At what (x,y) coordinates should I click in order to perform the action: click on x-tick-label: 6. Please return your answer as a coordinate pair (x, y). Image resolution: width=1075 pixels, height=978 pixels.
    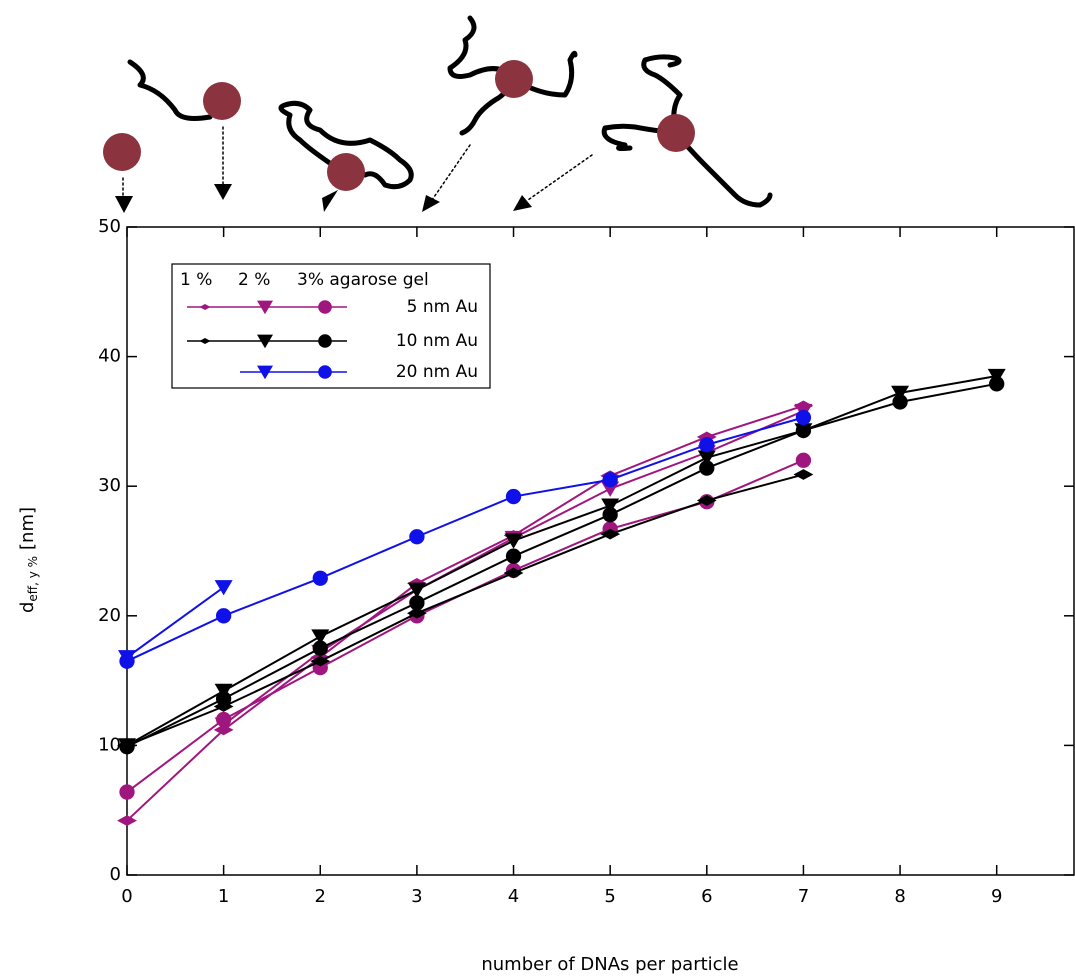
    Looking at the image, I should click on (706, 896).